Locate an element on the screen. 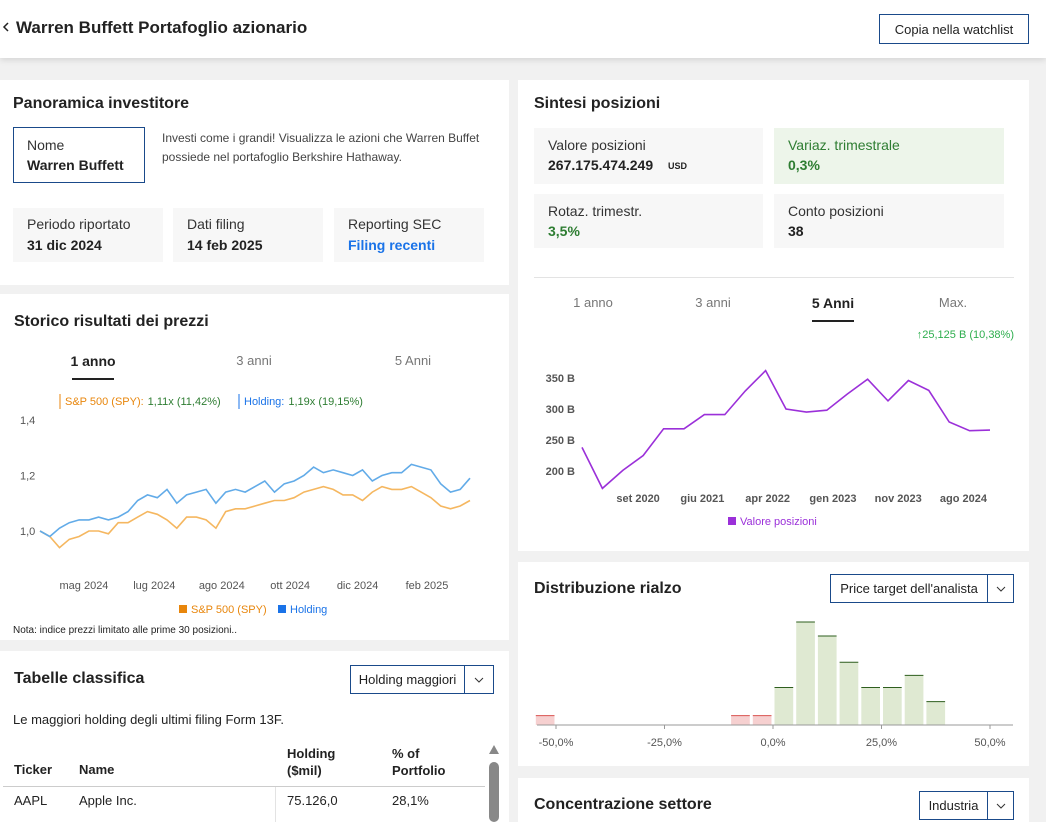  legend-label: Holding is located at coordinates (308, 610).